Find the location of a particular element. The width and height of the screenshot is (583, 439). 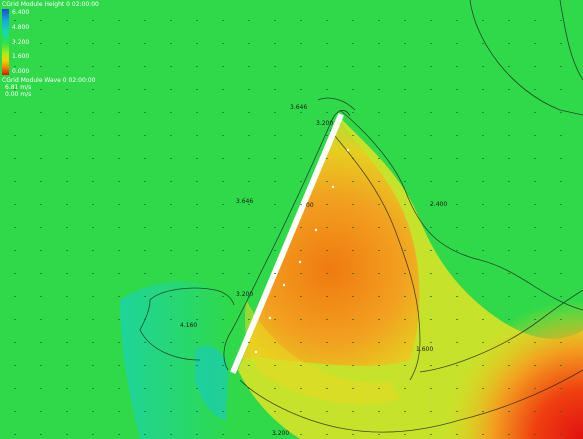

wave-max-label: 6.81 m/s is located at coordinates (18, 87).